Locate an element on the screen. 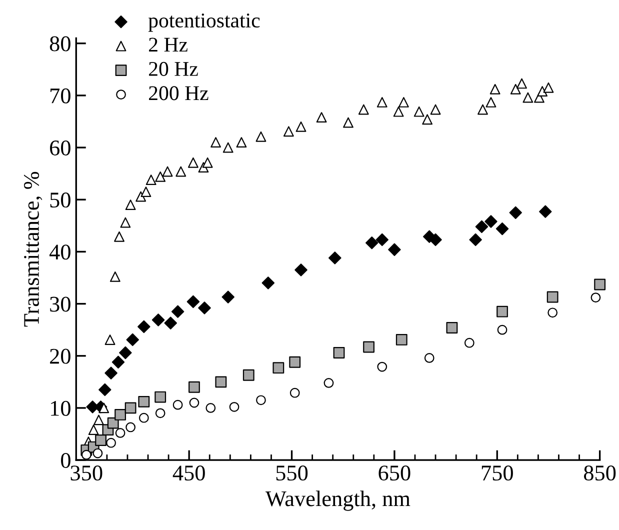 The image size is (619, 530). legend-label: 200 Hz is located at coordinates (178, 93).